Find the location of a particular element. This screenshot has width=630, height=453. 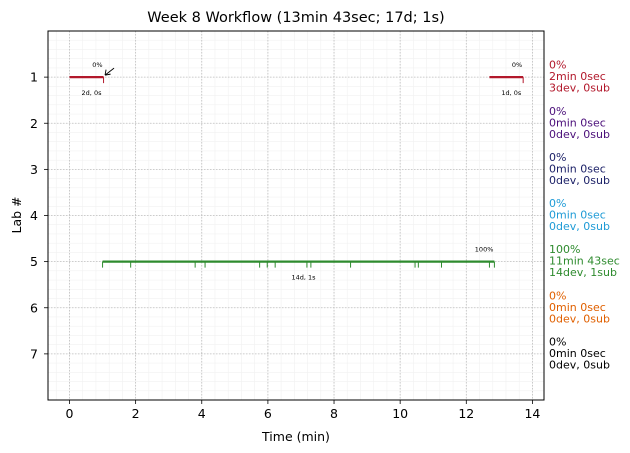

x-tick-label: 14 is located at coordinates (532, 413).